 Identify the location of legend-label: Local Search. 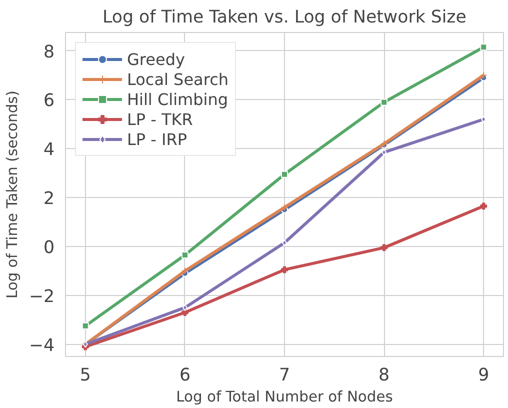
(178, 79).